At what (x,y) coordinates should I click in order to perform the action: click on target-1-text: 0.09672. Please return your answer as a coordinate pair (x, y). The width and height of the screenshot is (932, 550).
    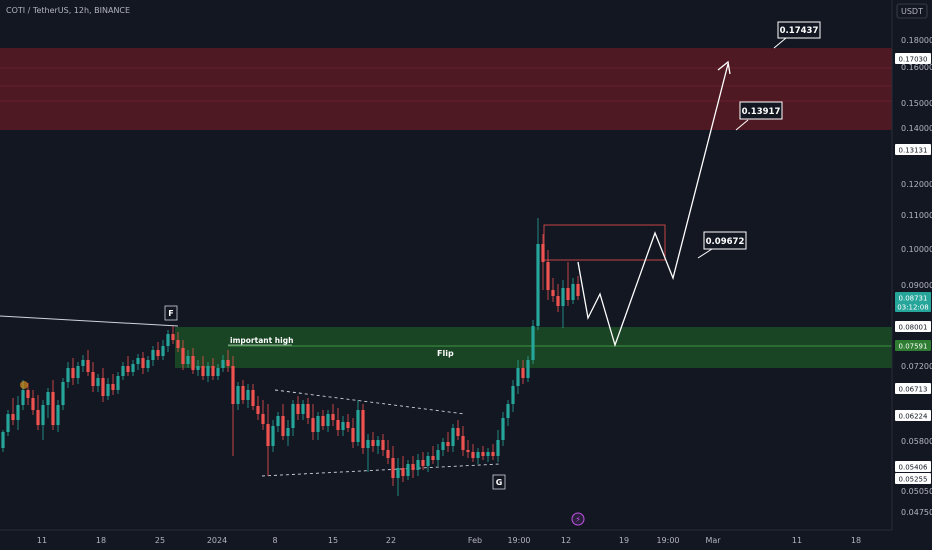
    Looking at the image, I should click on (725, 242).